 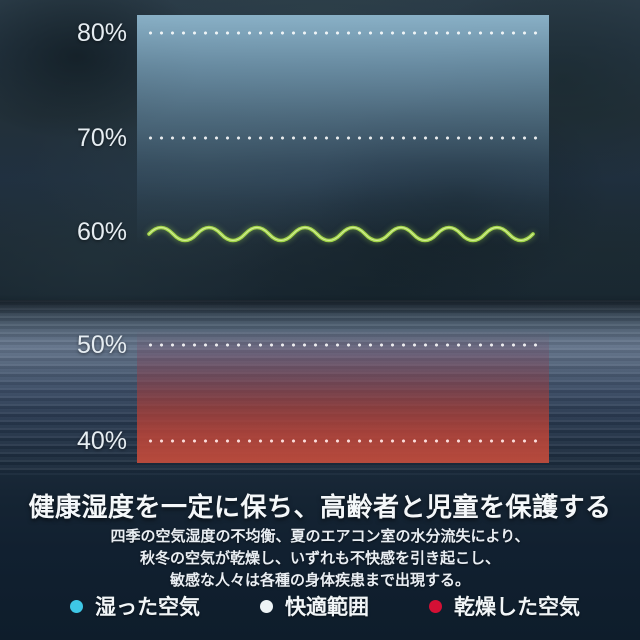 I want to click on legend-item-comfort: 快適範囲, so click(x=314, y=606).